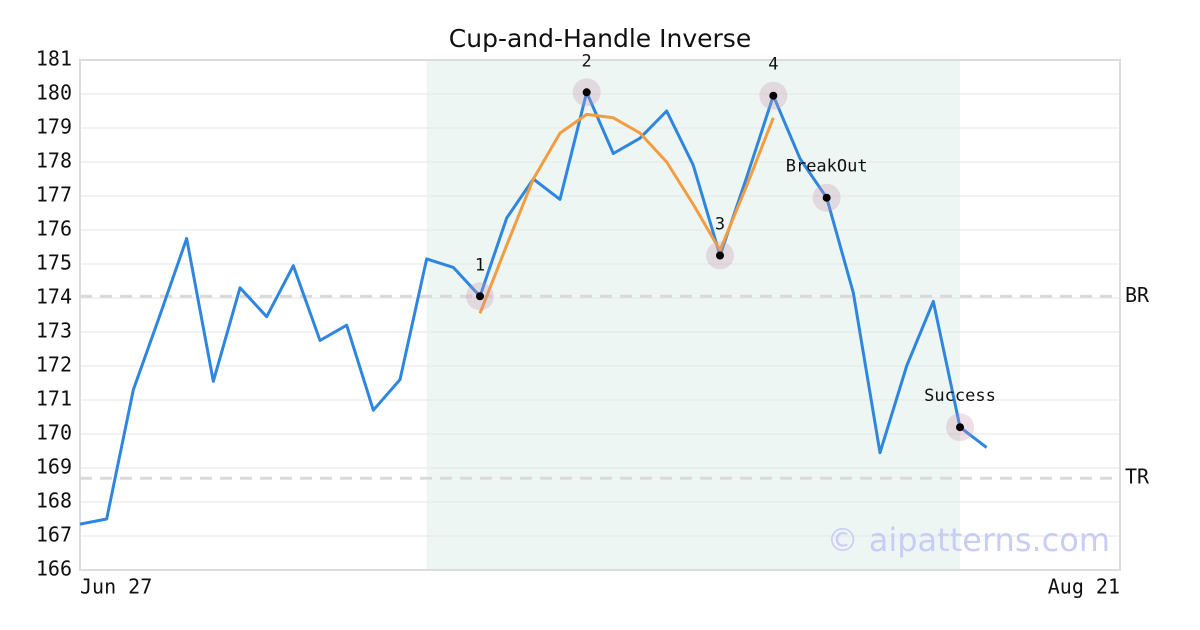 The width and height of the screenshot is (1200, 630). What do you see at coordinates (54, 501) in the screenshot?
I see `y-tick-label: 168` at bounding box center [54, 501].